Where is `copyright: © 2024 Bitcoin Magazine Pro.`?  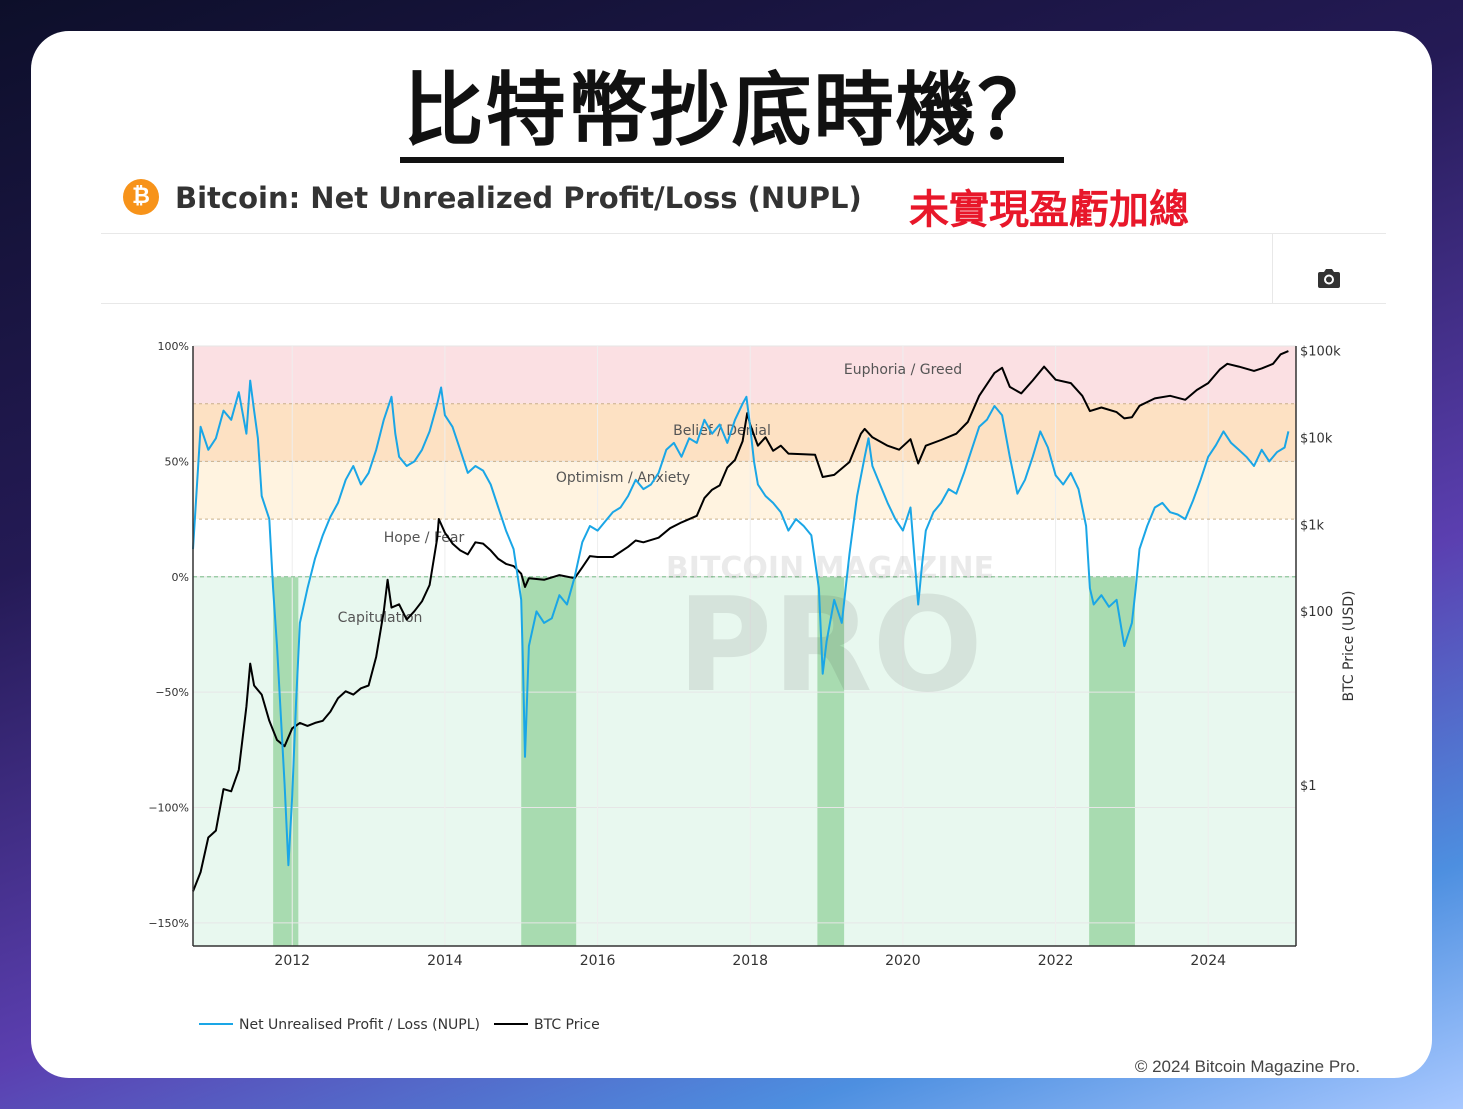 copyright: © 2024 Bitcoin Magazine Pro. is located at coordinates (1247, 1066).